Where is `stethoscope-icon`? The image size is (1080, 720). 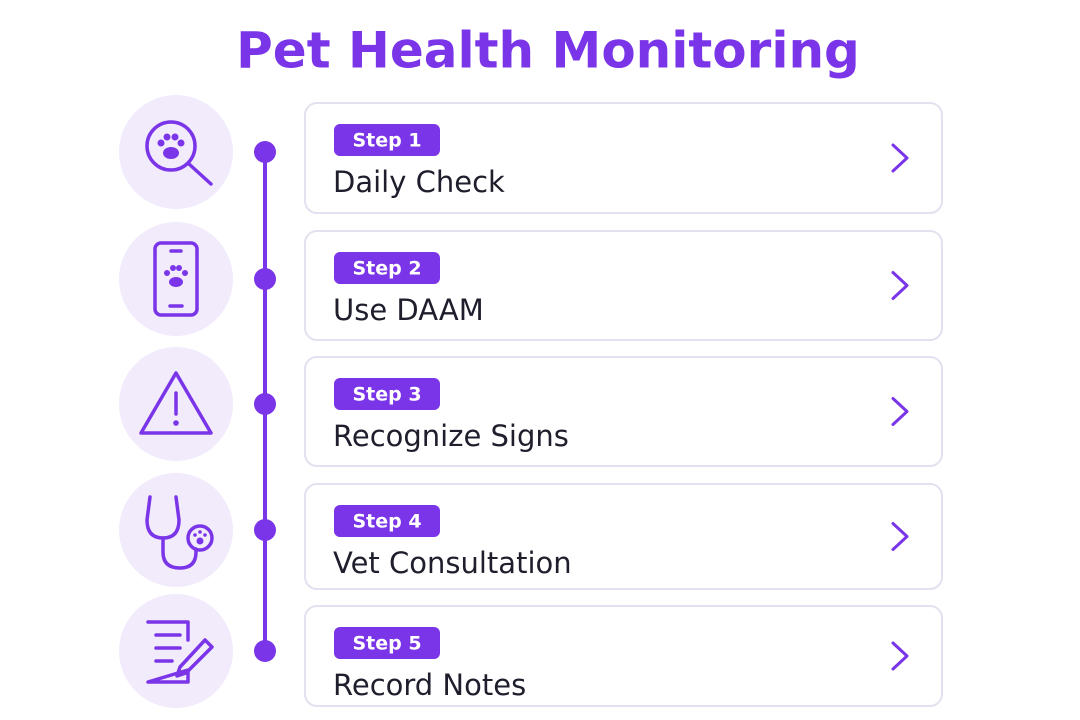
stethoscope-icon is located at coordinates (179, 532).